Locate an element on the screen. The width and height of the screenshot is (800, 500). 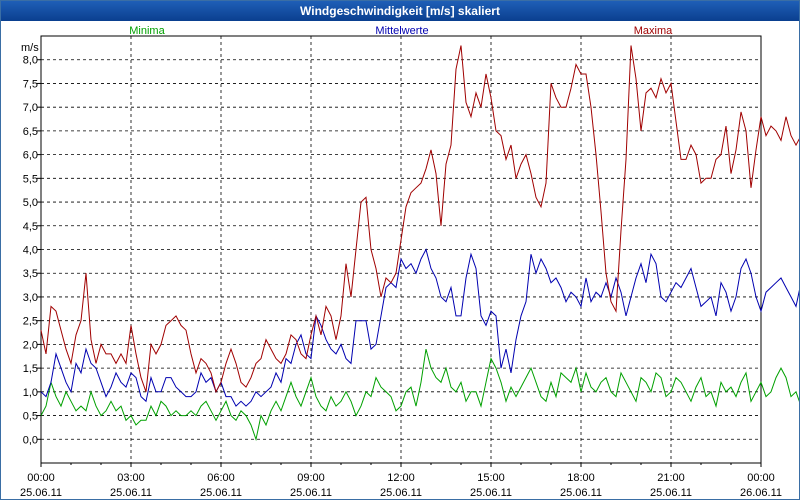
window-title: Windgeschwindigkeit [m/s] skaliert is located at coordinates (400, 11).